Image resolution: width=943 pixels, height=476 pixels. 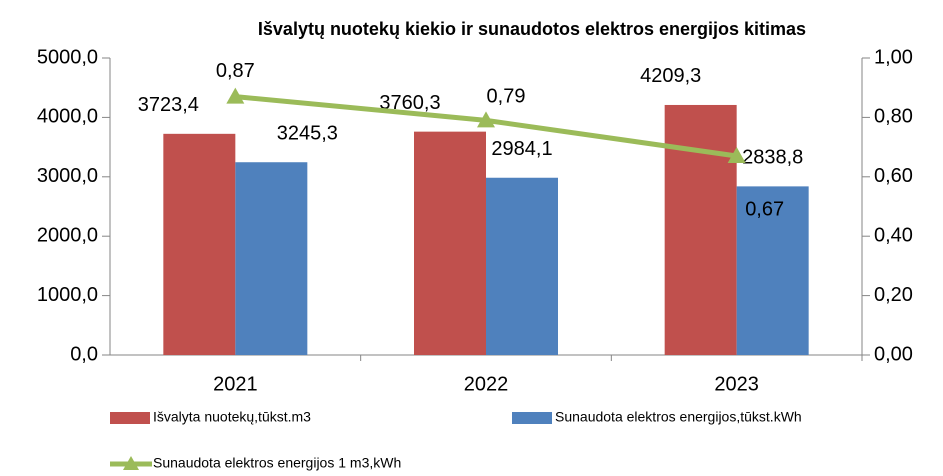 What do you see at coordinates (235, 384) in the screenshot?
I see `x-tick-label: 2021` at bounding box center [235, 384].